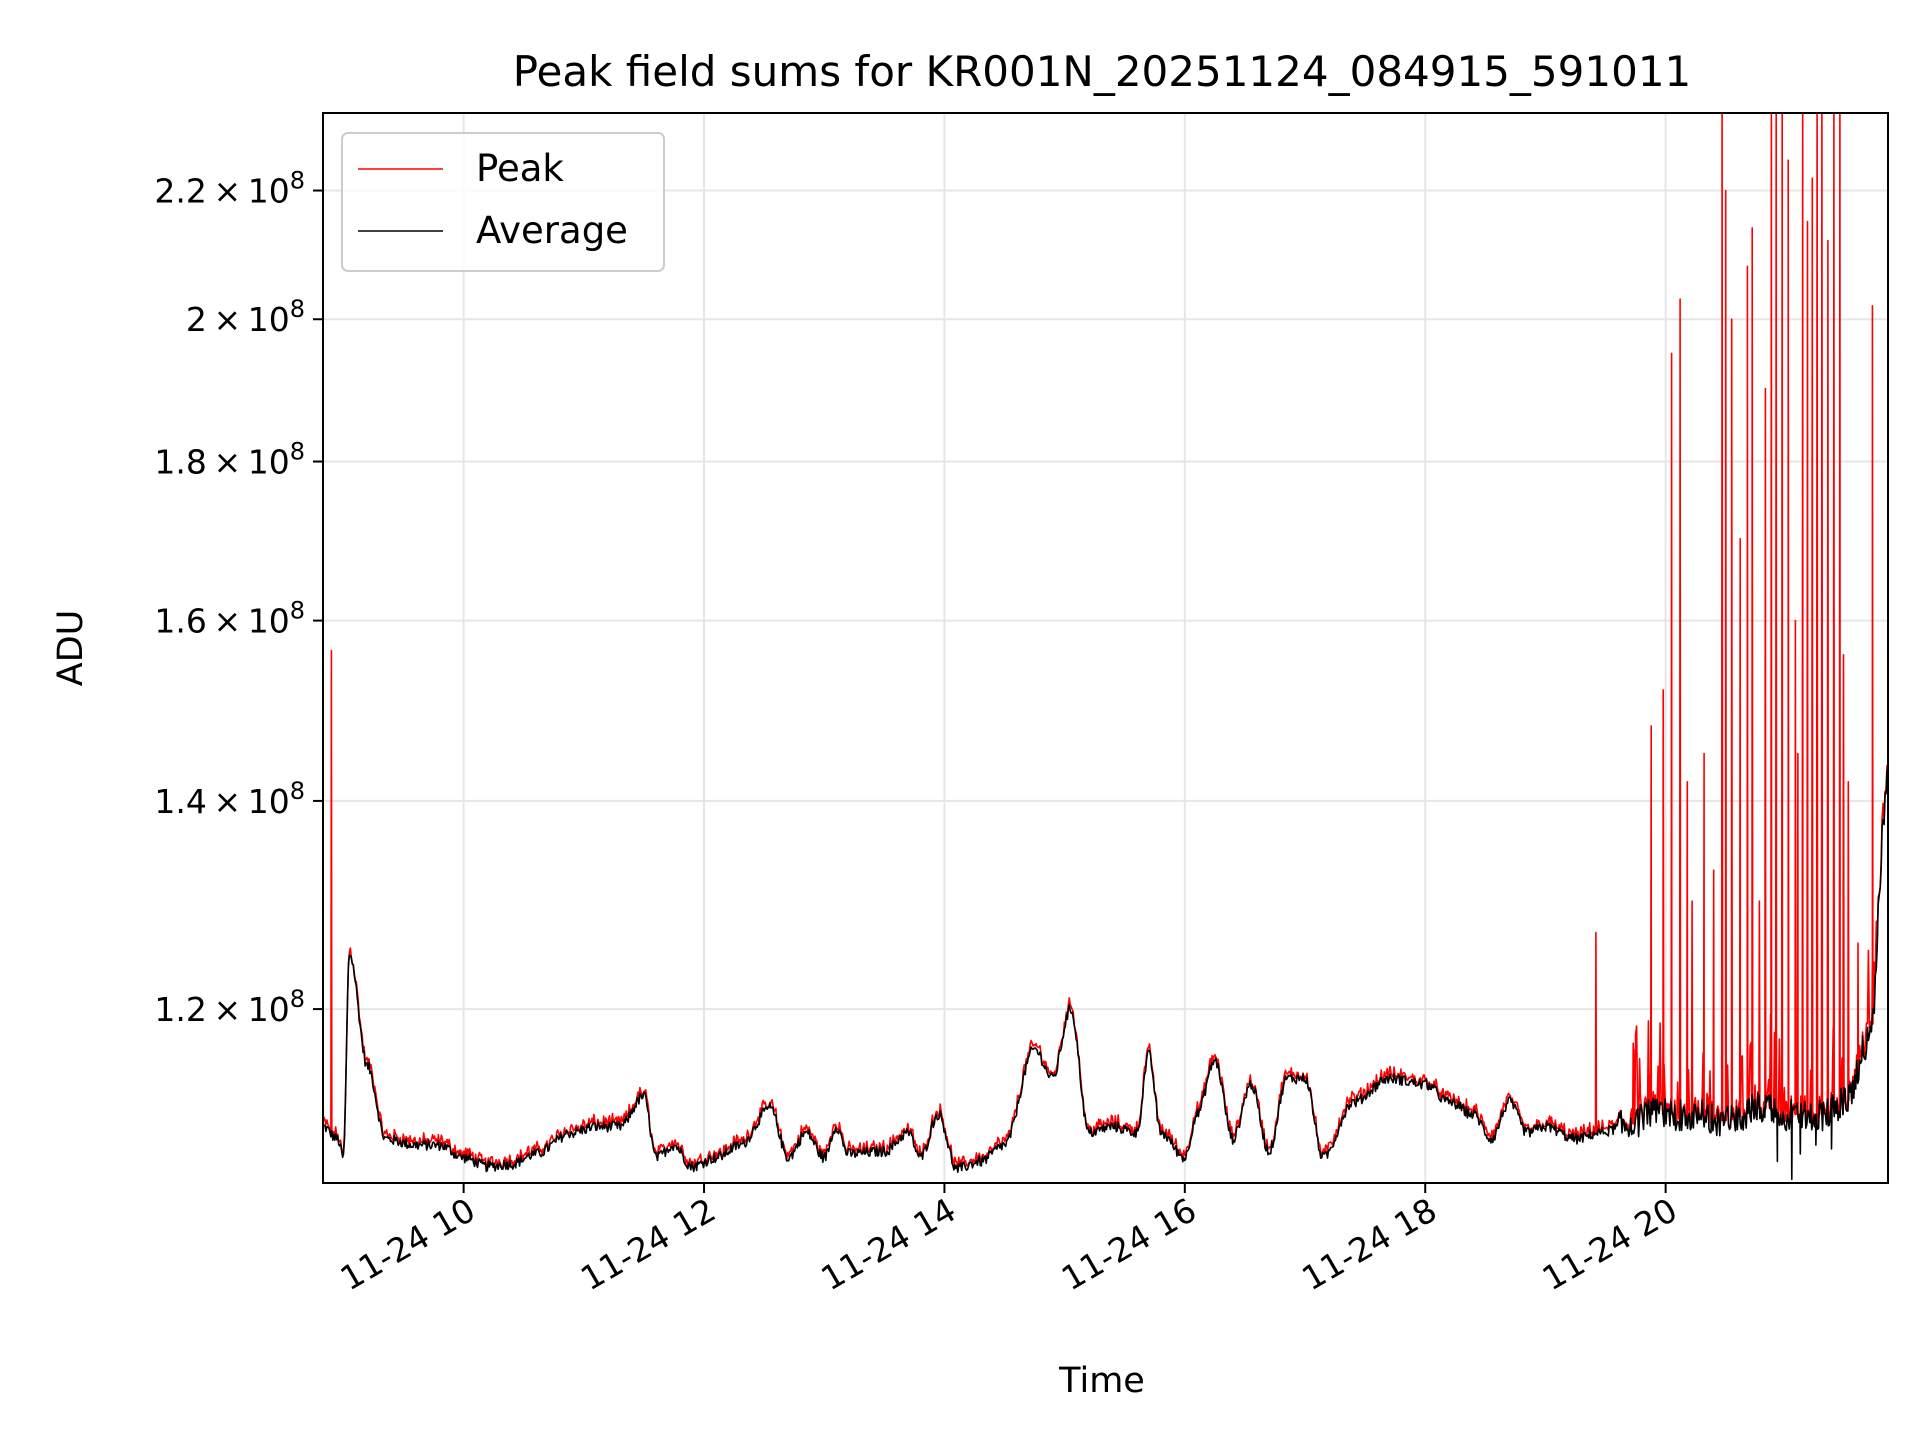  Describe the element at coordinates (229, 189) in the screenshot. I see `y-tick-label: 2.2 × 108` at that location.